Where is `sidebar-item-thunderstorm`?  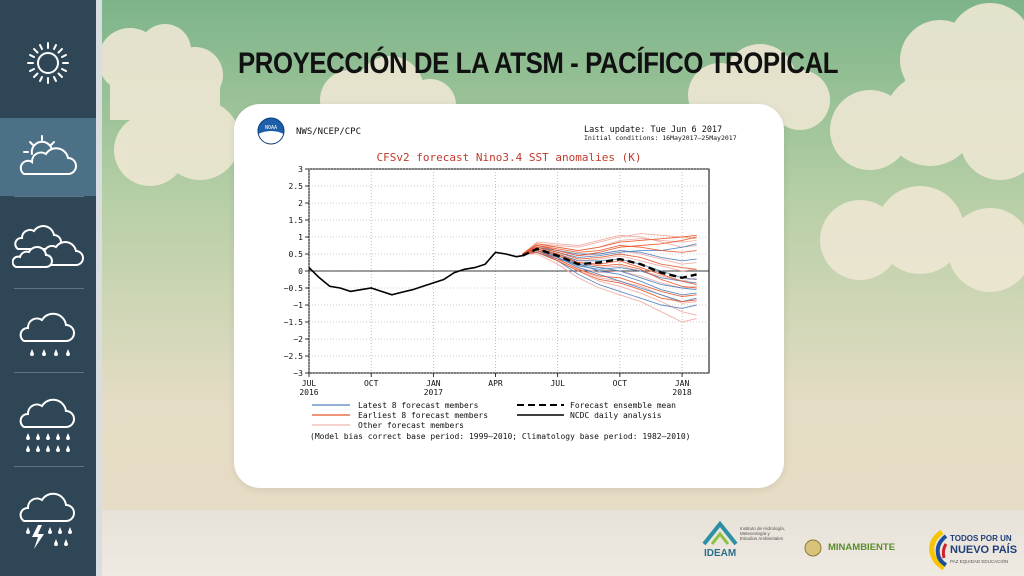 sidebar-item-thunderstorm is located at coordinates (48, 521).